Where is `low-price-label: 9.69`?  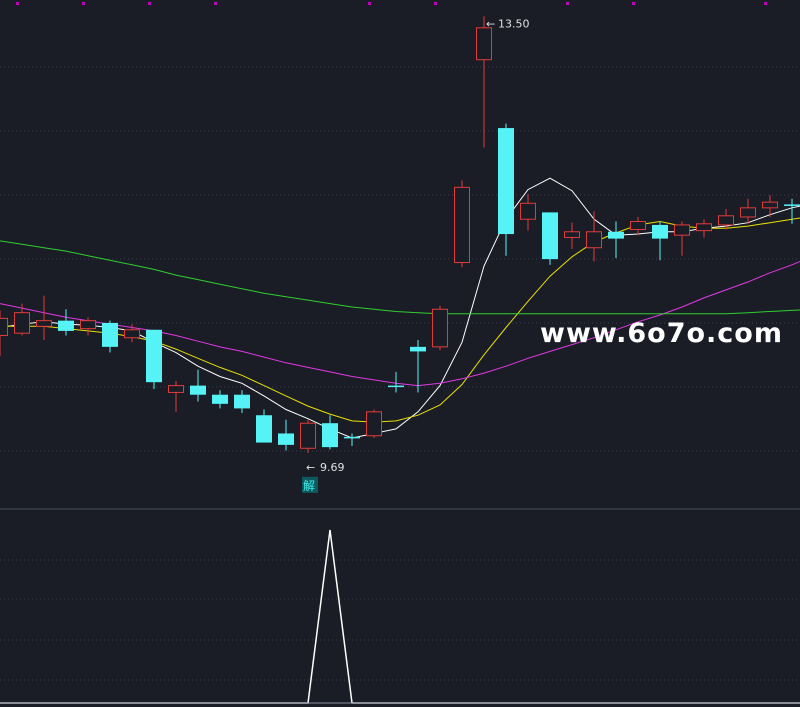 low-price-label: 9.69 is located at coordinates (332, 467).